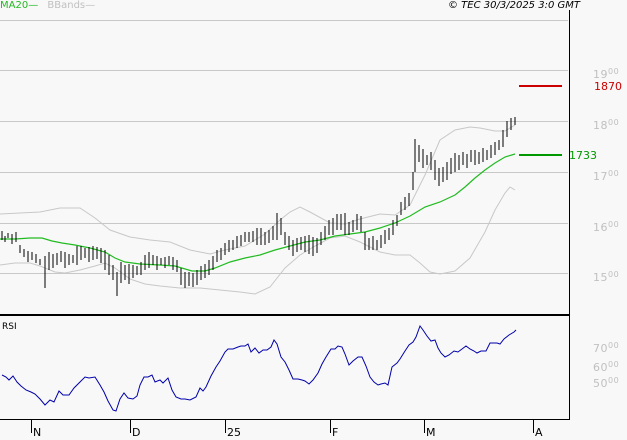  Describe the element at coordinates (14, 5) in the screenshot. I see `legend-ma20: MA20` at that location.